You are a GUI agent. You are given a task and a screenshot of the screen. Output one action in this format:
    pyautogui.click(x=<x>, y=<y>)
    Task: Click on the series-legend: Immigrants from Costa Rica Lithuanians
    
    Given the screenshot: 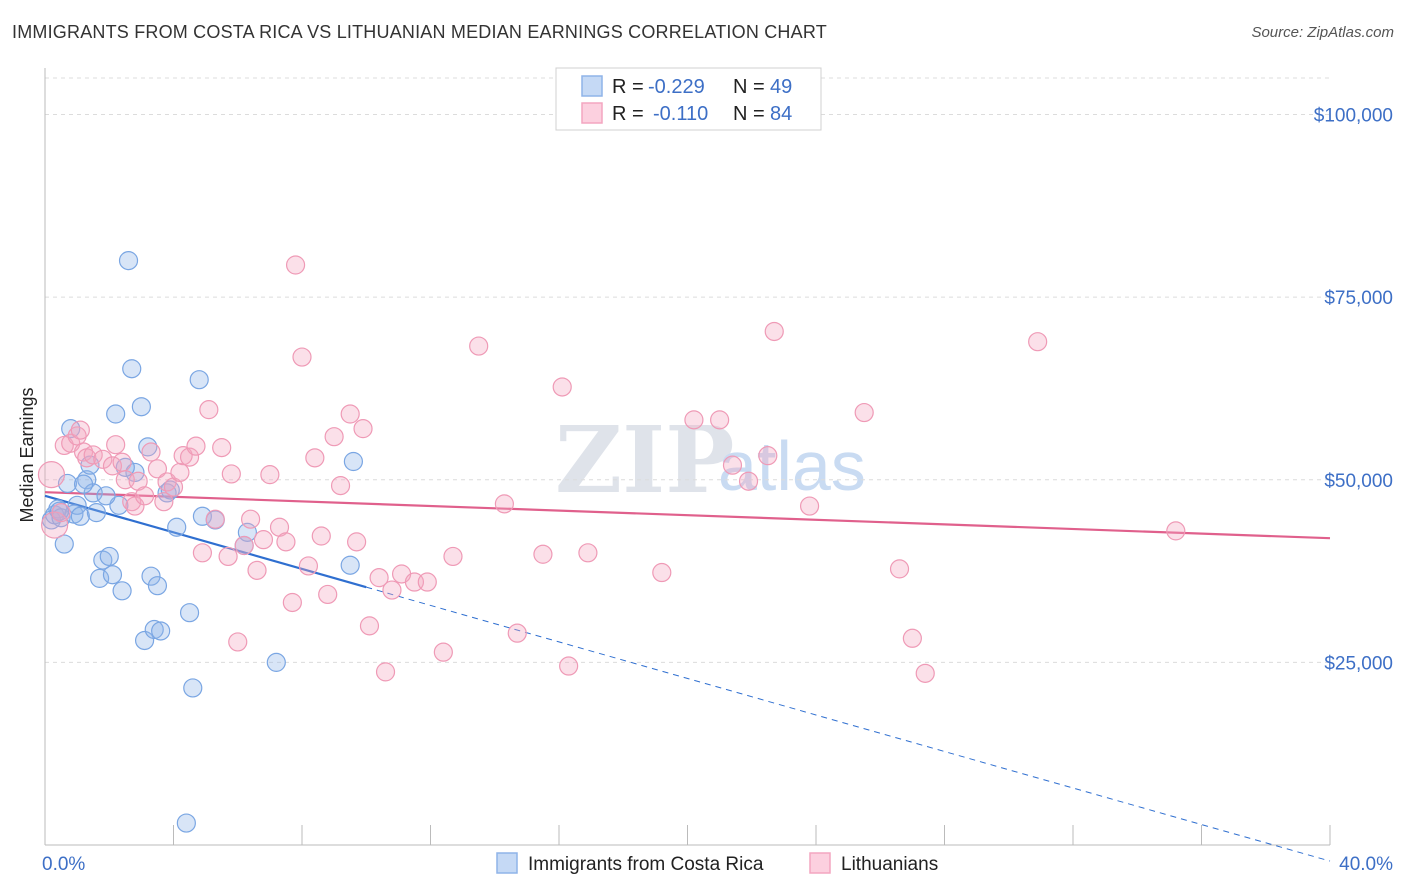 What is the action you would take?
    pyautogui.click(x=717, y=863)
    